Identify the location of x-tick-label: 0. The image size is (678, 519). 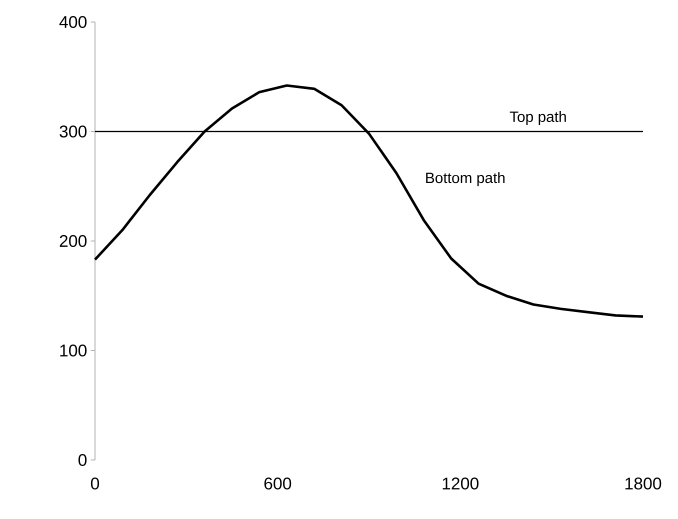
(95, 484).